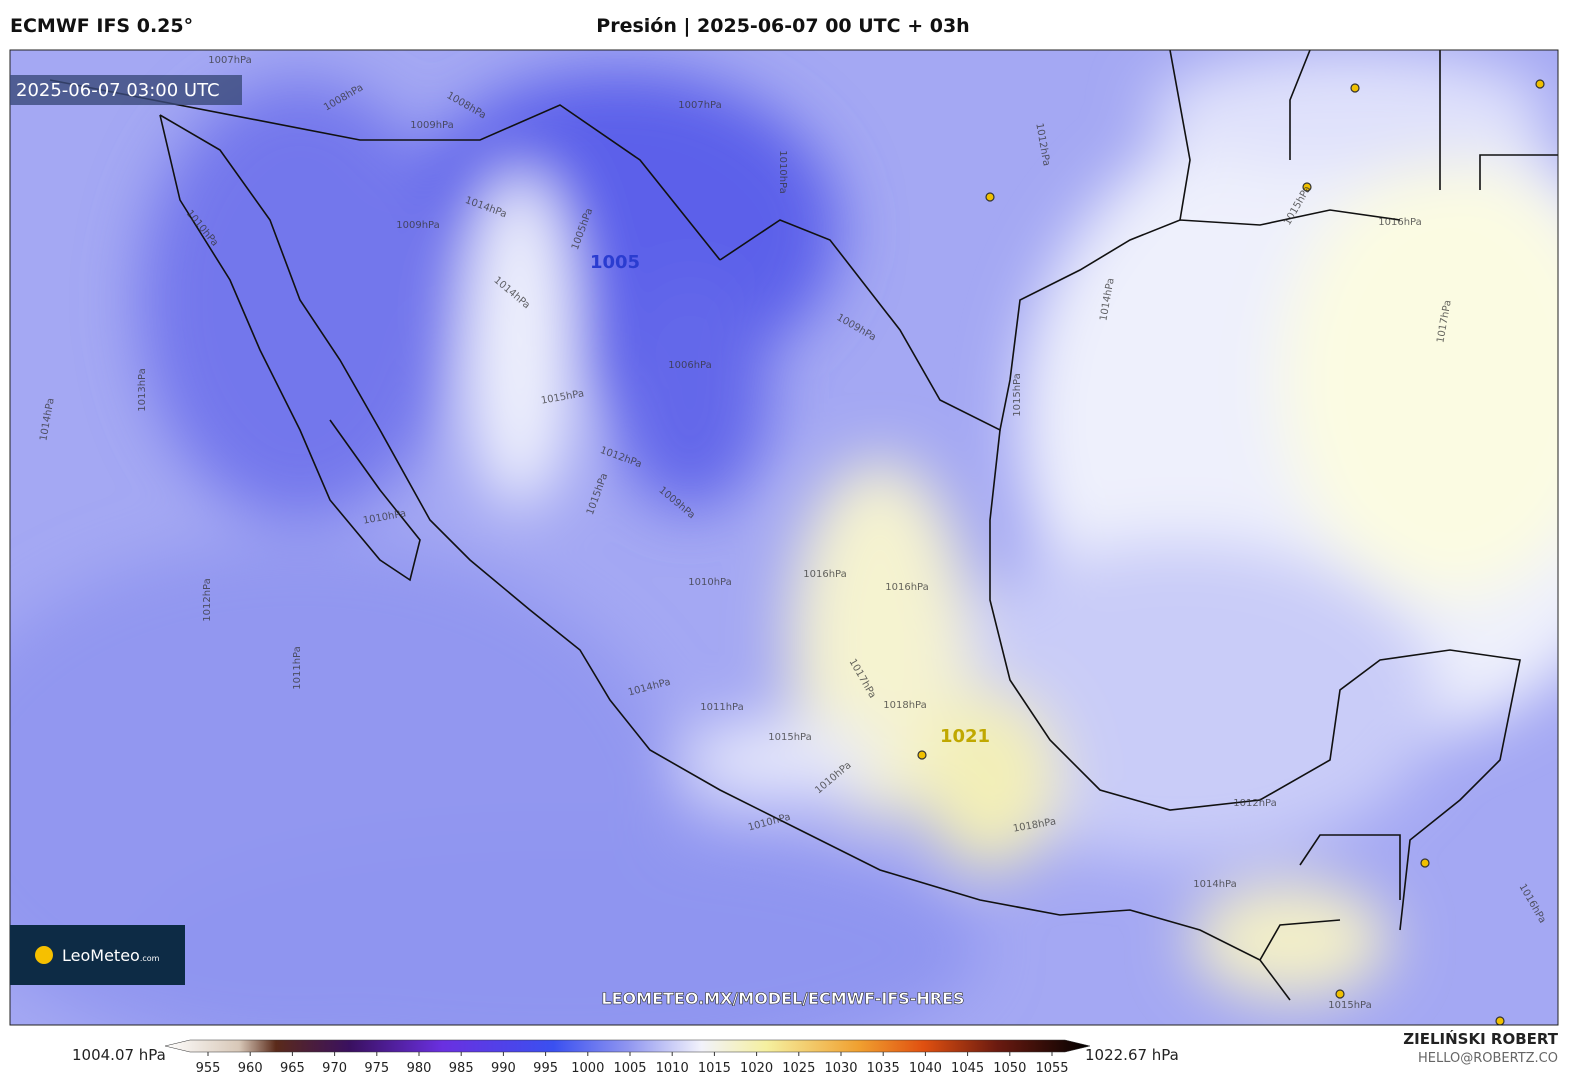  Describe the element at coordinates (756, 1068) in the screenshot. I see `colorbar-tick-label: 1020` at that location.